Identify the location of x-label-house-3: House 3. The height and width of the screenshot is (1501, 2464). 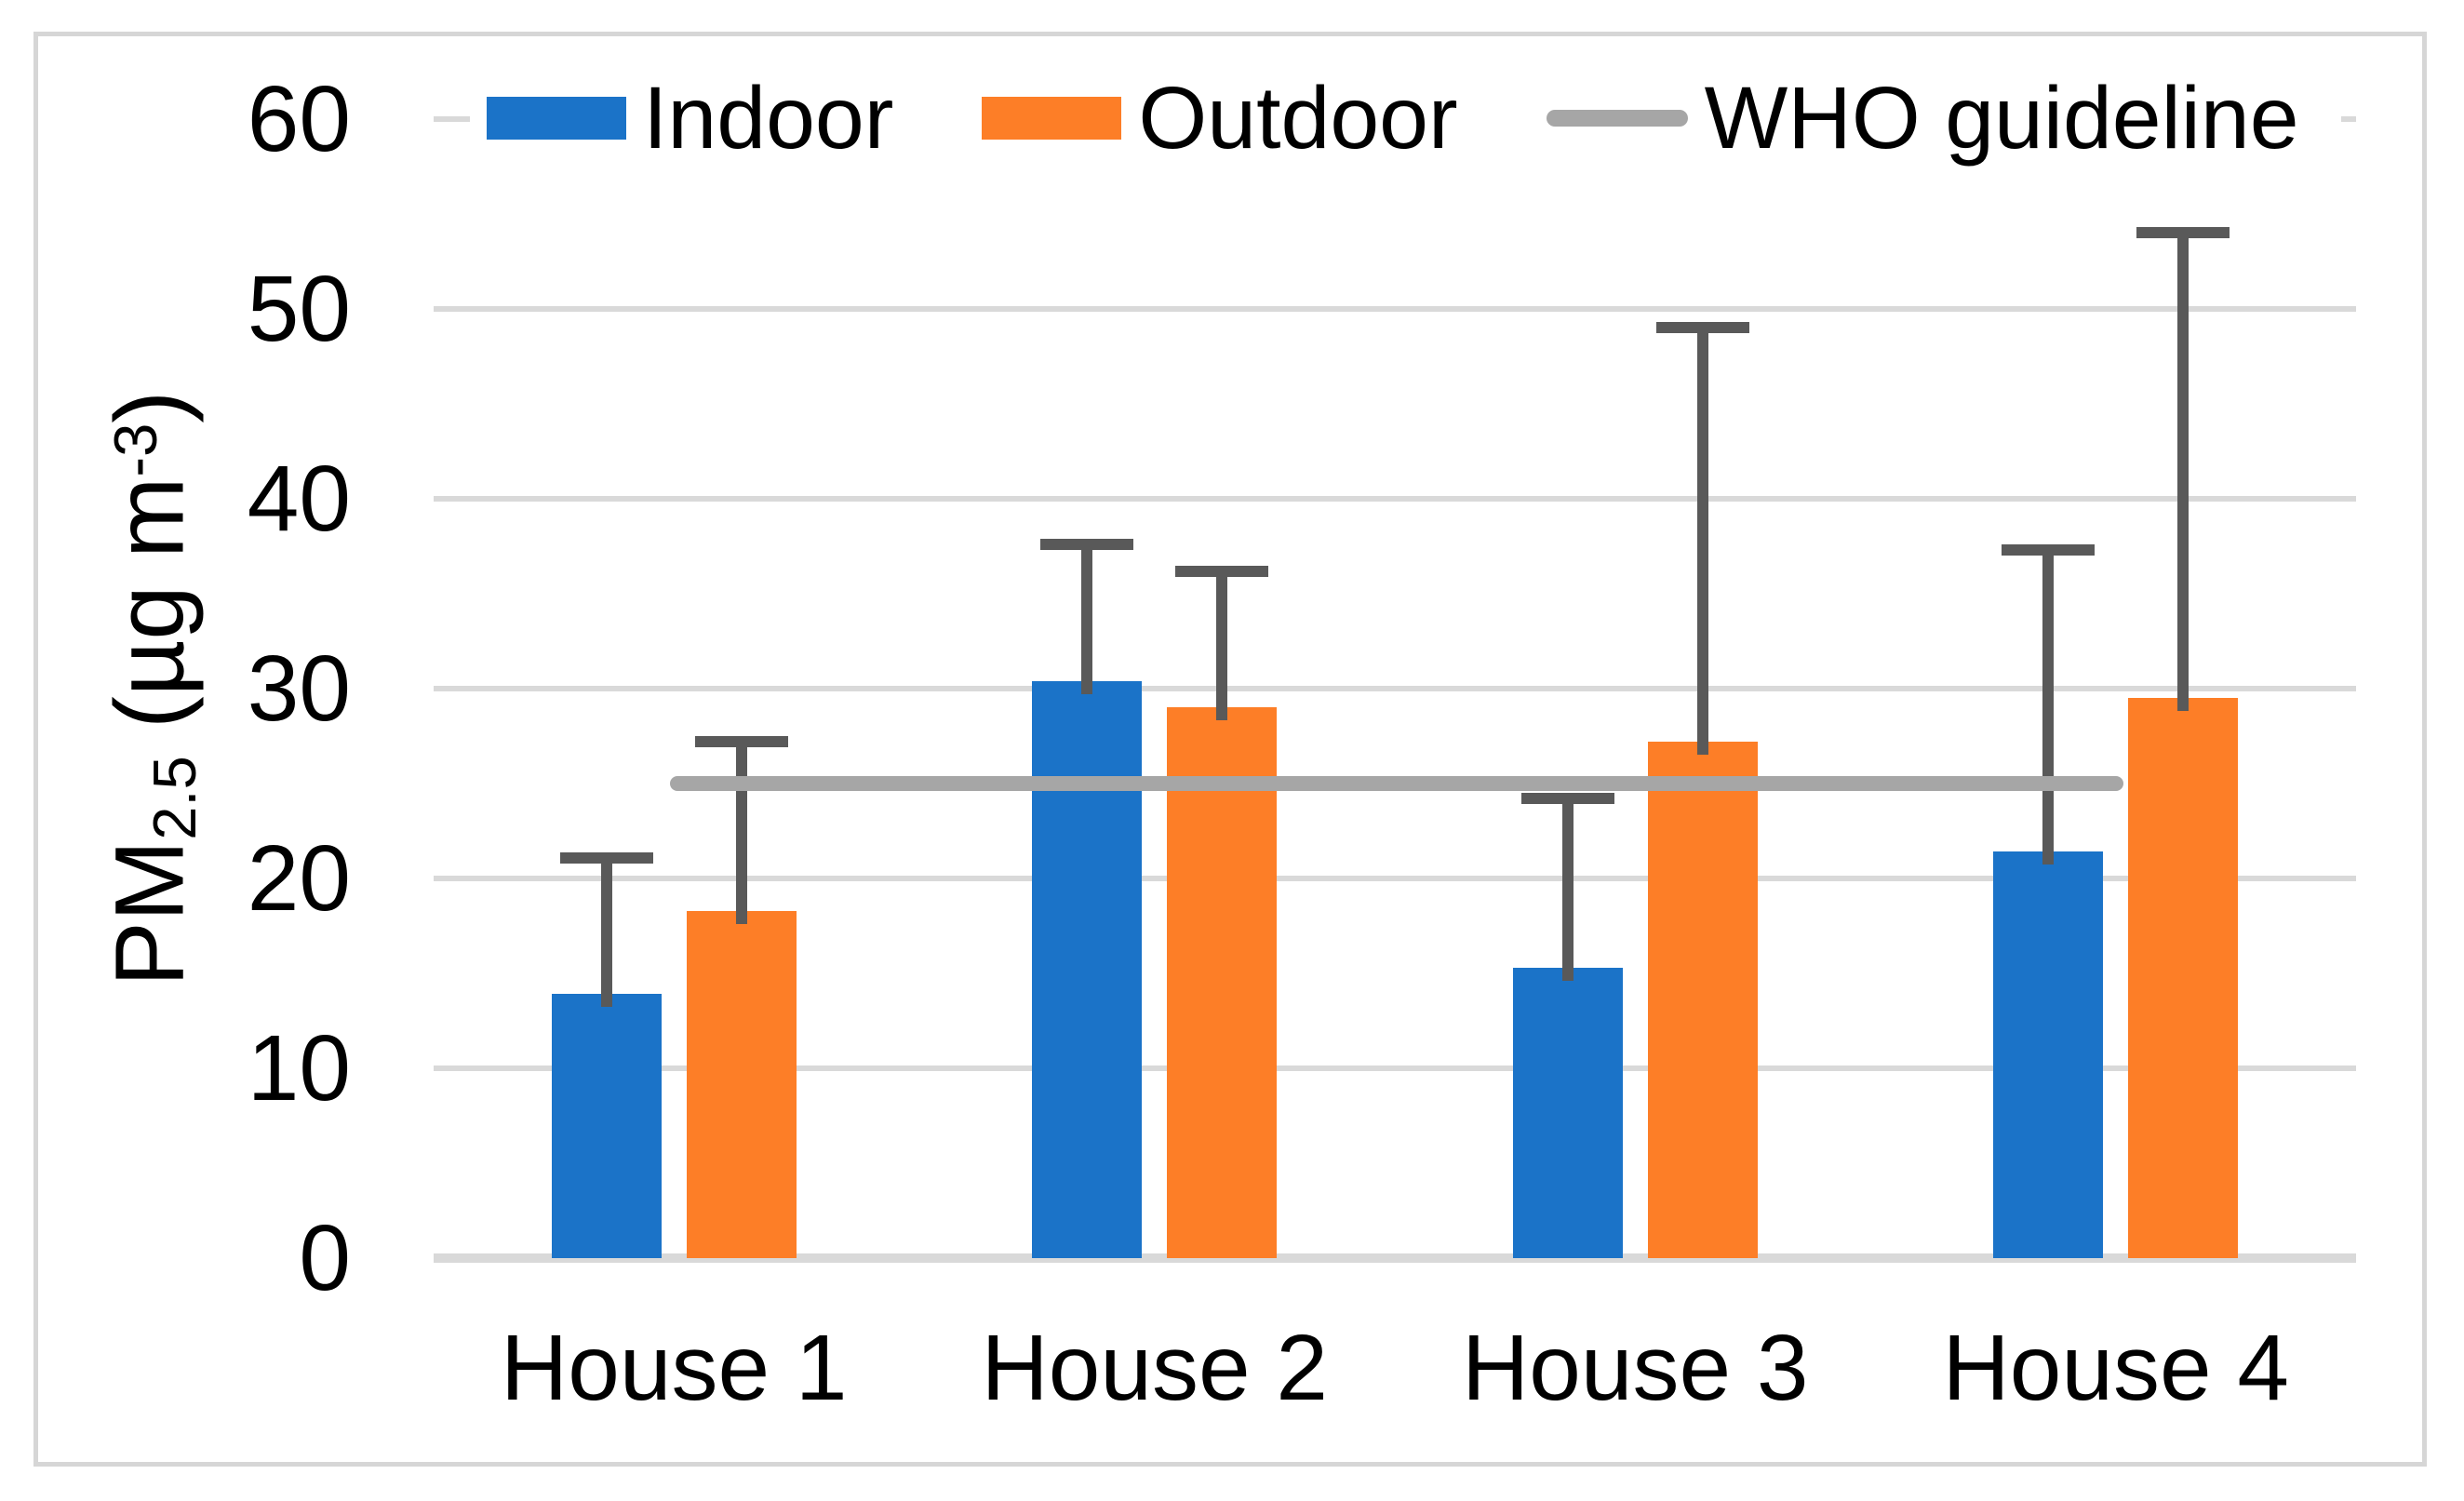
(1636, 1368).